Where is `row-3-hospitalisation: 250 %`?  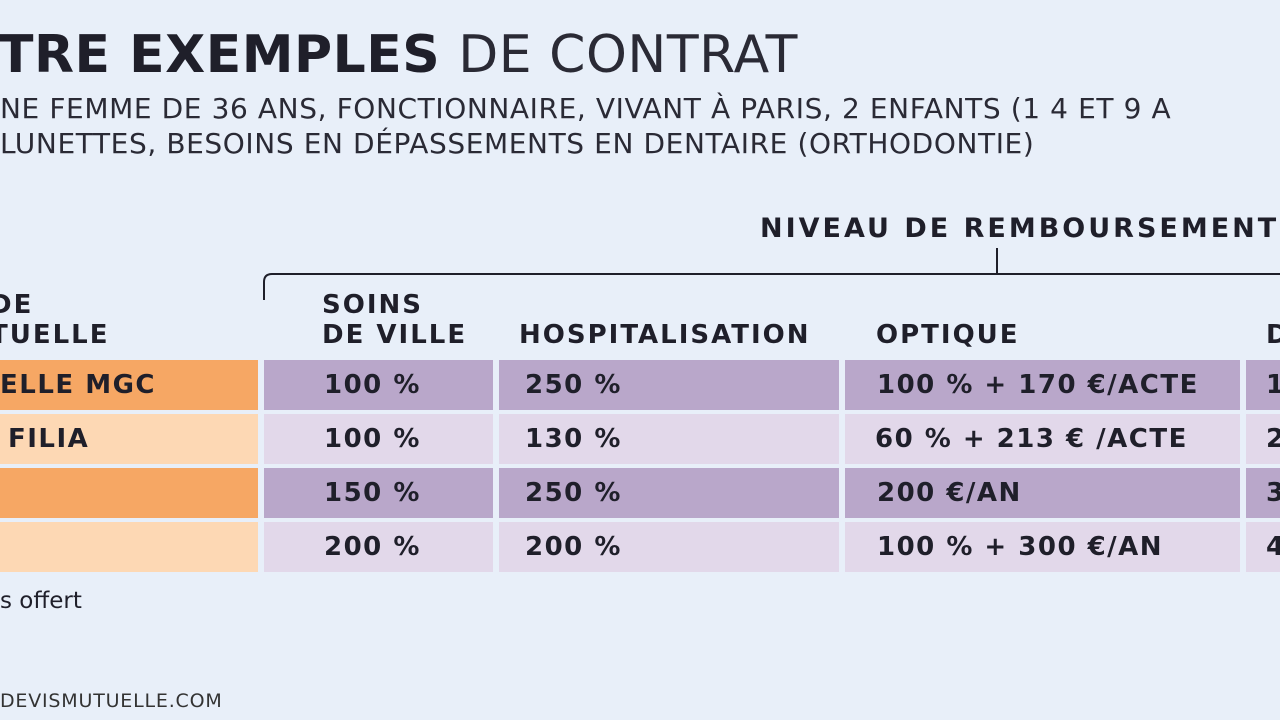 row-3-hospitalisation: 250 % is located at coordinates (669, 493).